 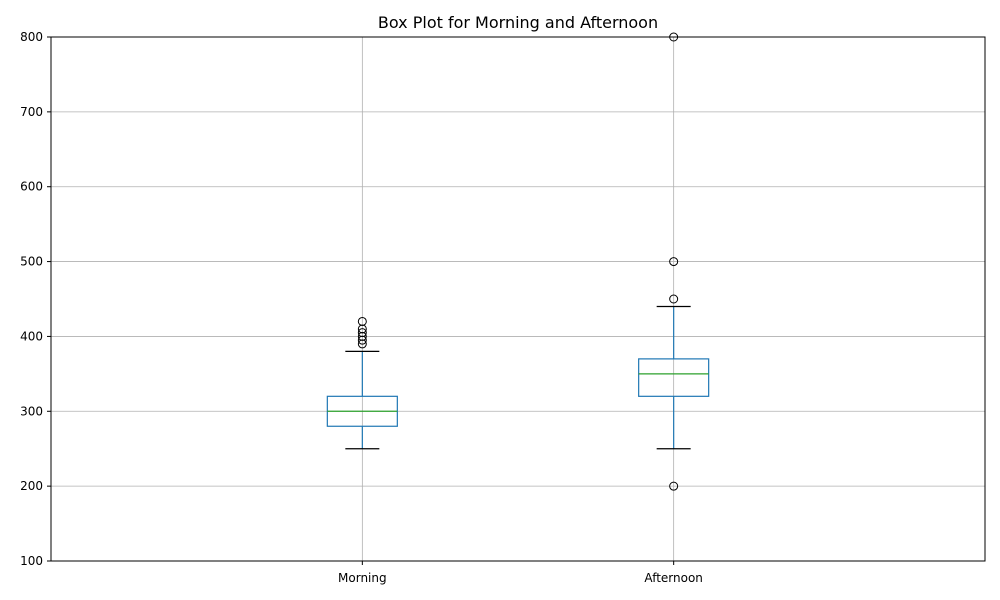 I want to click on x-tick-label: Morning, so click(x=362, y=578).